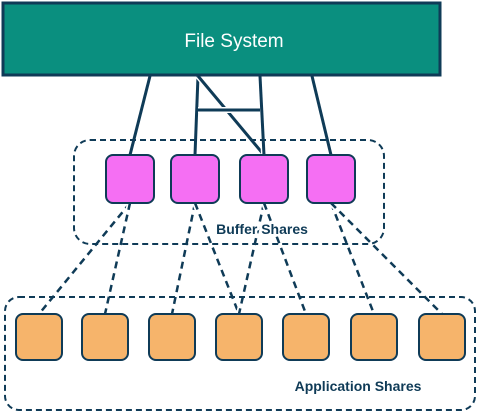  What do you see at coordinates (230, 179) in the screenshot?
I see `buffer-nodes` at bounding box center [230, 179].